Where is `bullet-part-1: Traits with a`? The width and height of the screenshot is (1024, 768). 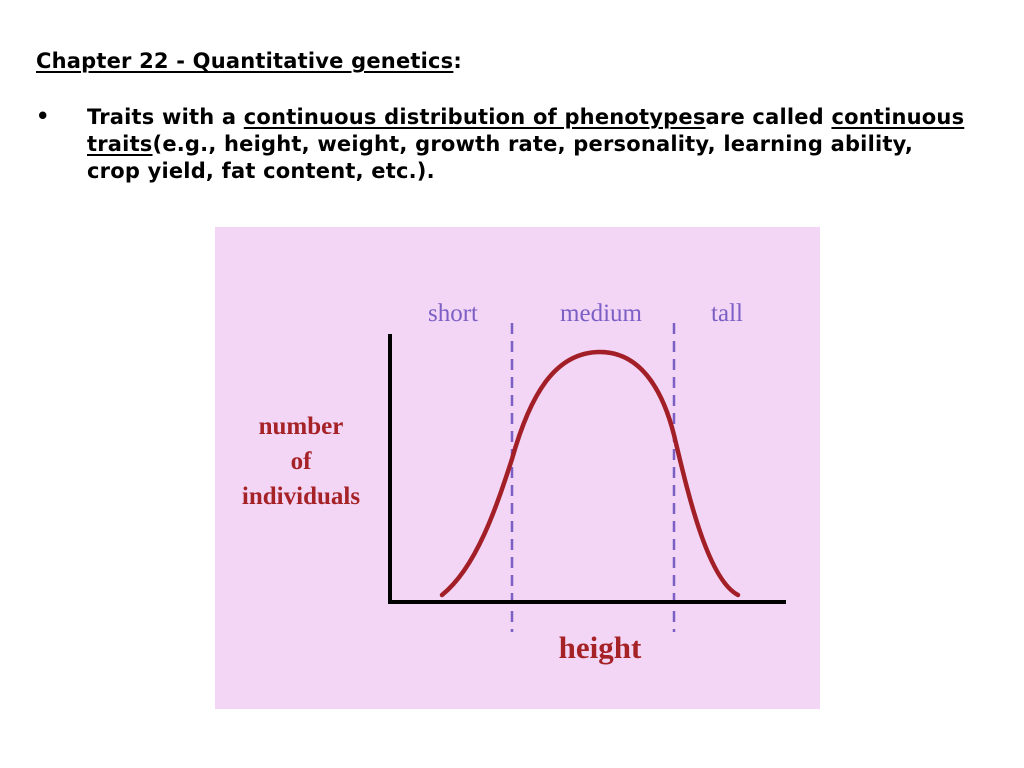 bullet-part-1: Traits with a is located at coordinates (165, 117).